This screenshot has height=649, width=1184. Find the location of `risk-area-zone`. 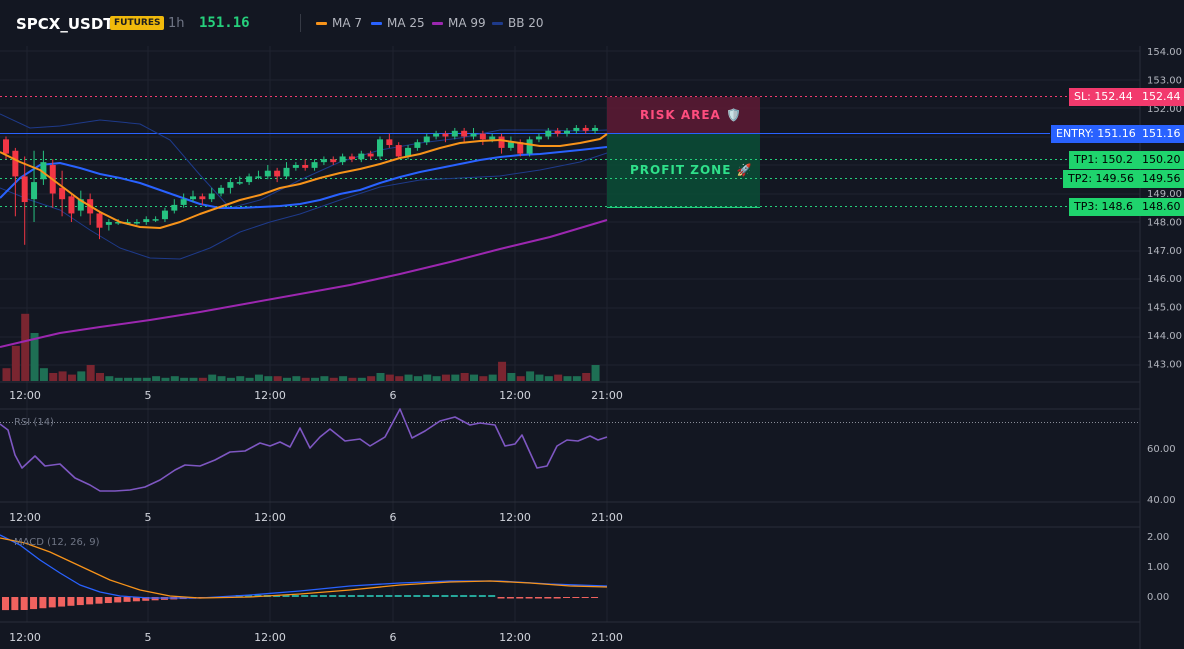

risk-area-zone is located at coordinates (683, 115).